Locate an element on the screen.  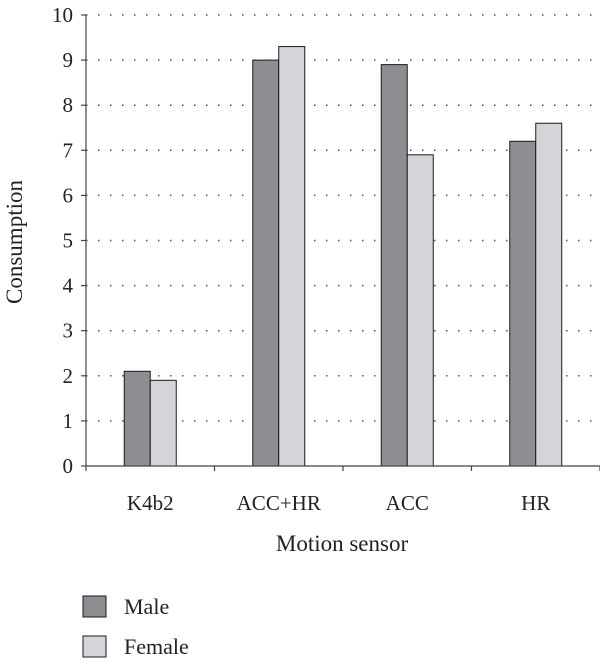
y-axis-title: Consumption is located at coordinates (14, 242).